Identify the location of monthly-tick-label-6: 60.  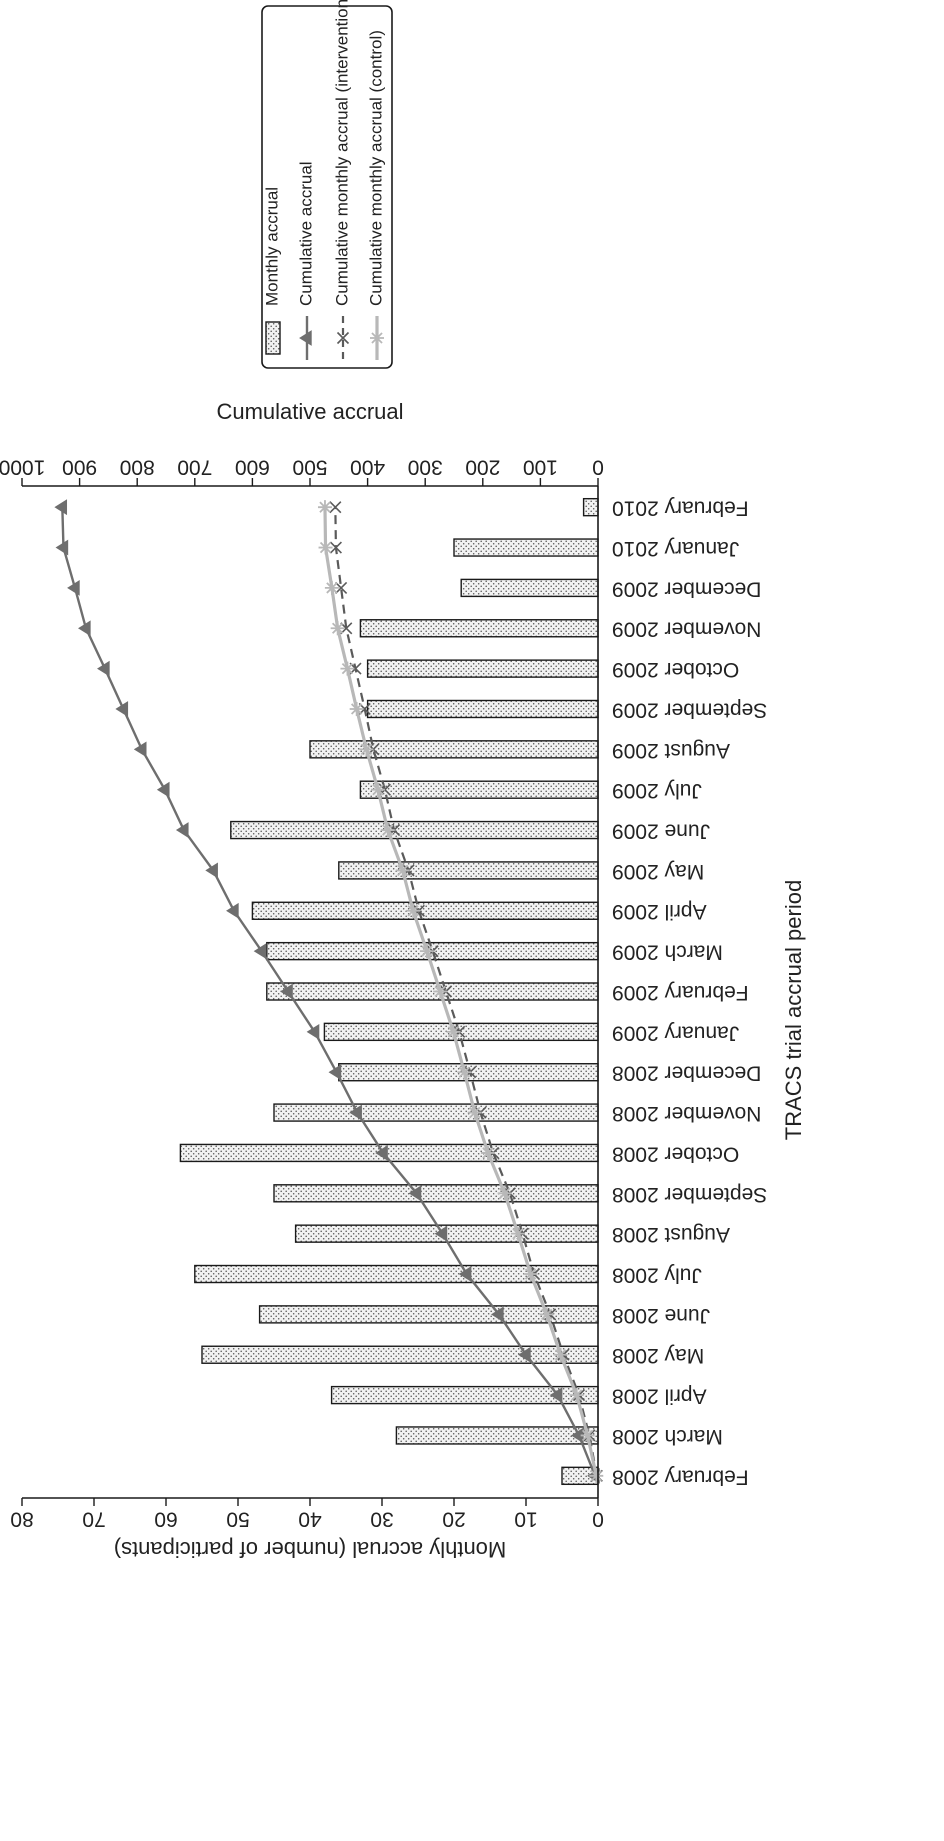
(165, 1518).